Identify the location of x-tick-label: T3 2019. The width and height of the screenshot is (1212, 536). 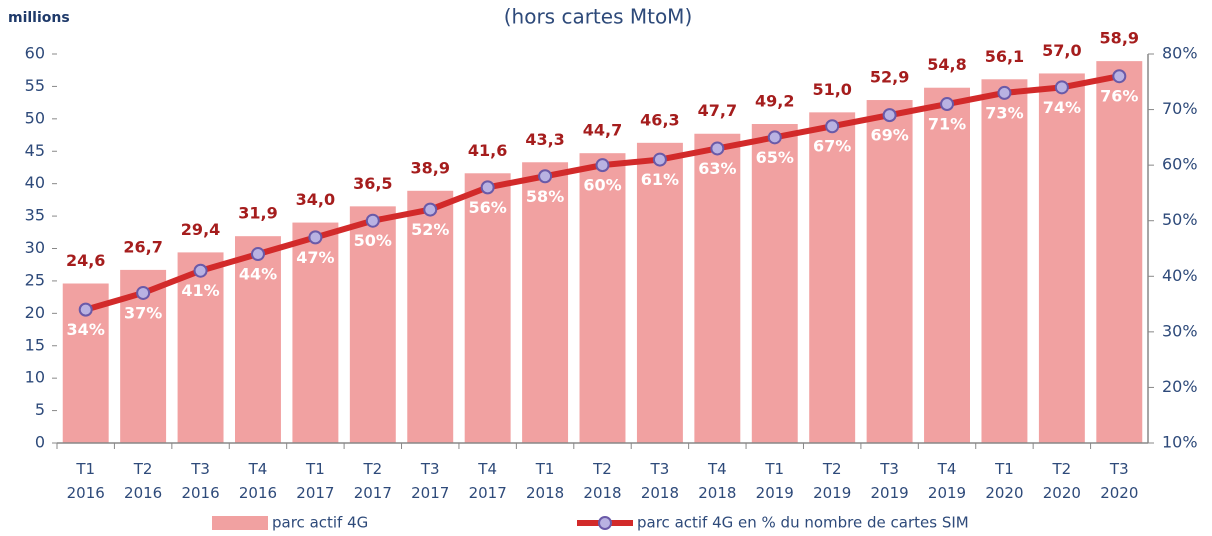
(890, 481).